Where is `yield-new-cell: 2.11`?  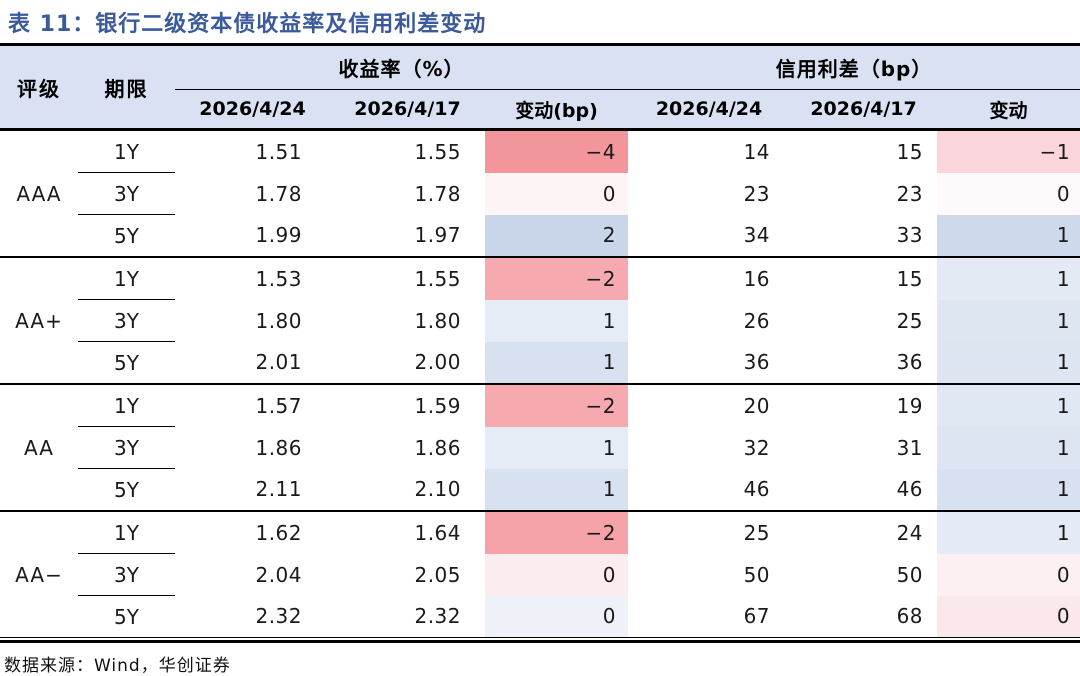 yield-new-cell: 2.11 is located at coordinates (252, 490).